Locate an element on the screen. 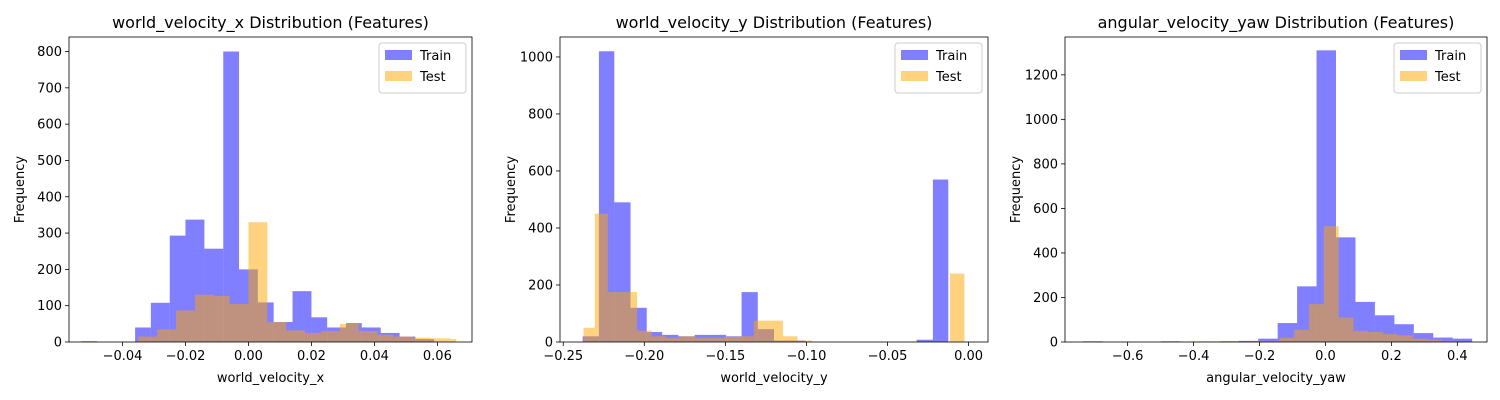  x-tick-label: −0.4 is located at coordinates (1194, 356).